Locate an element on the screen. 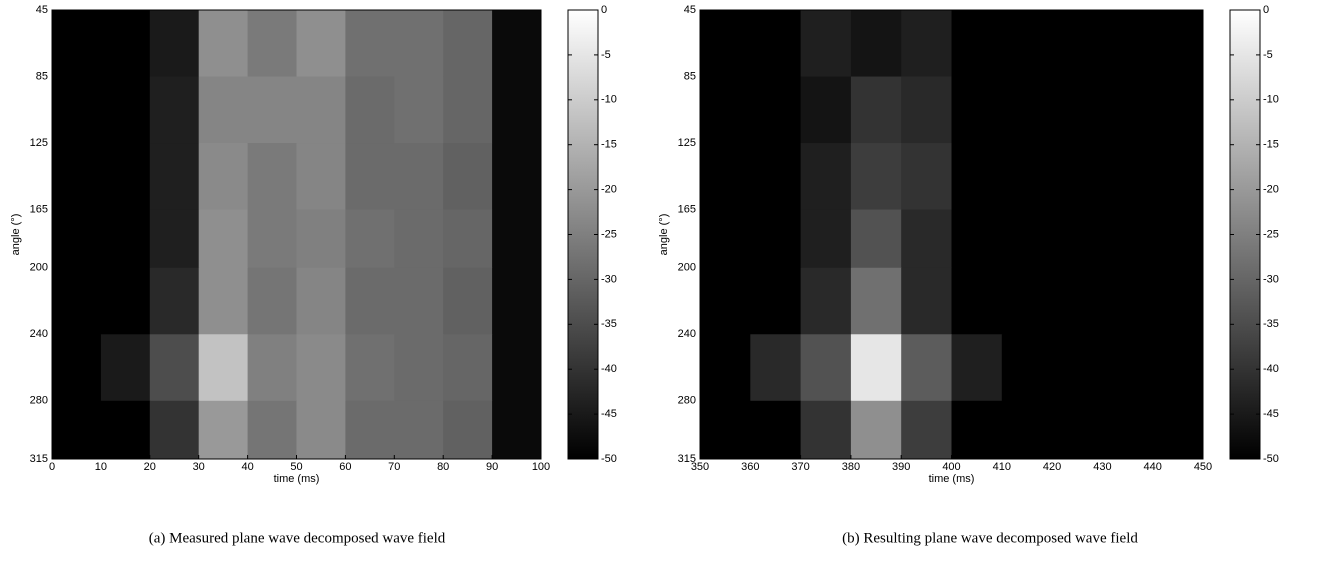 The height and width of the screenshot is (563, 1320). x-tick-label: 20 is located at coordinates (150, 467).